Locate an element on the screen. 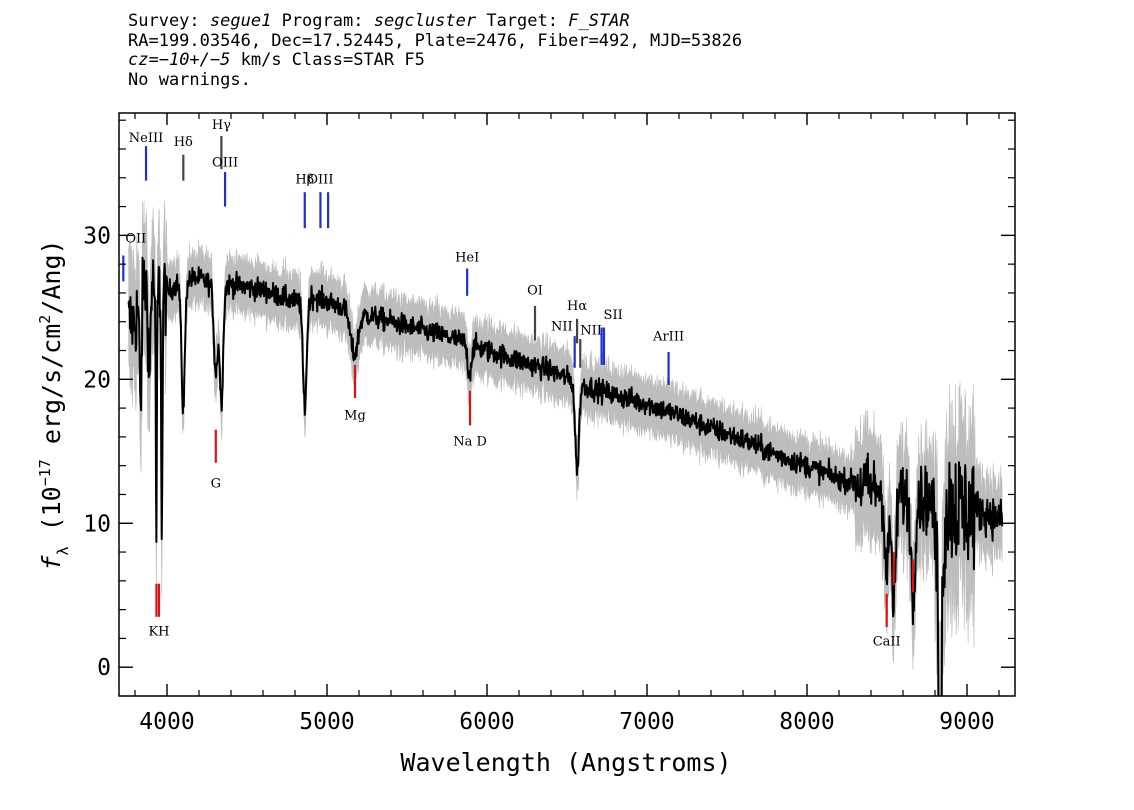 This screenshot has width=1134, height=810. absorption-line-label: CaII is located at coordinates (887, 642).